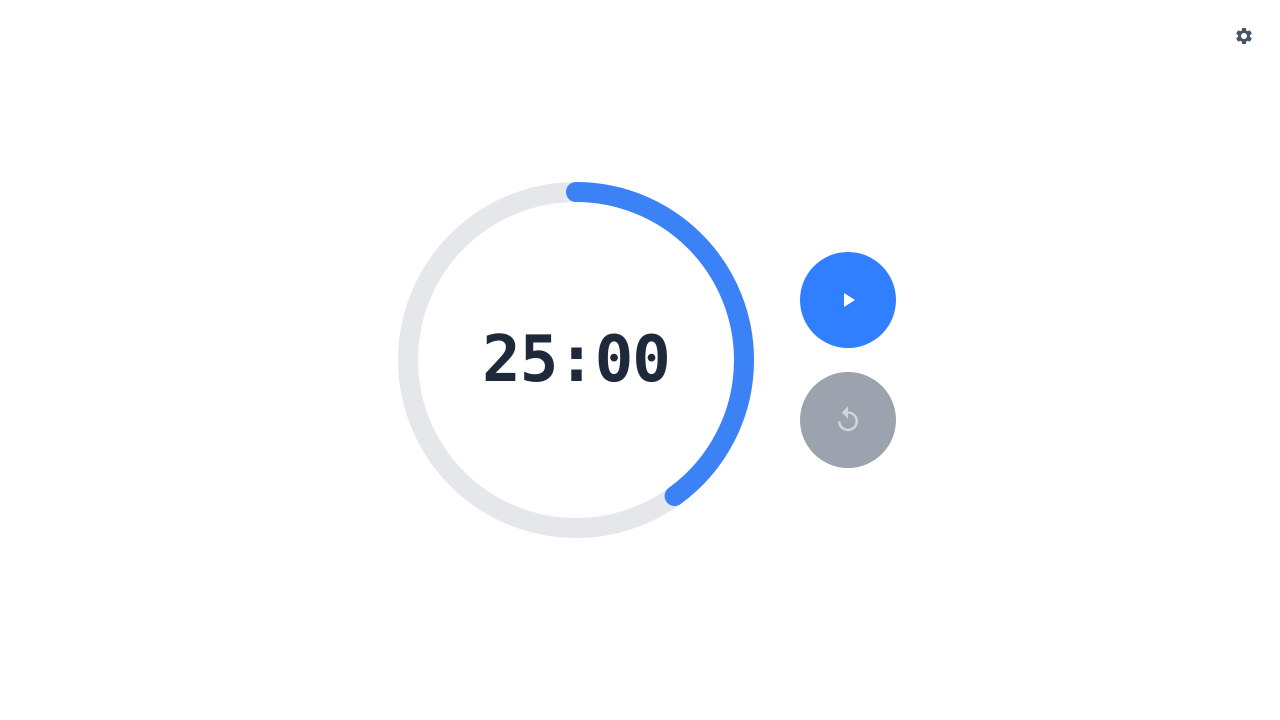  I want to click on time-display: 25:00, so click(576, 360).